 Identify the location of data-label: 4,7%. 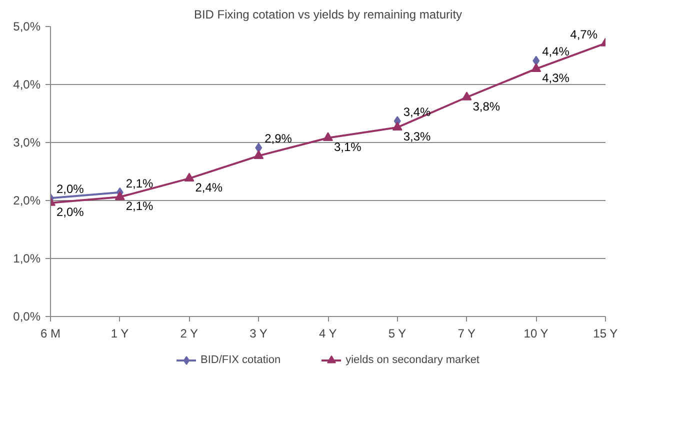
(584, 34).